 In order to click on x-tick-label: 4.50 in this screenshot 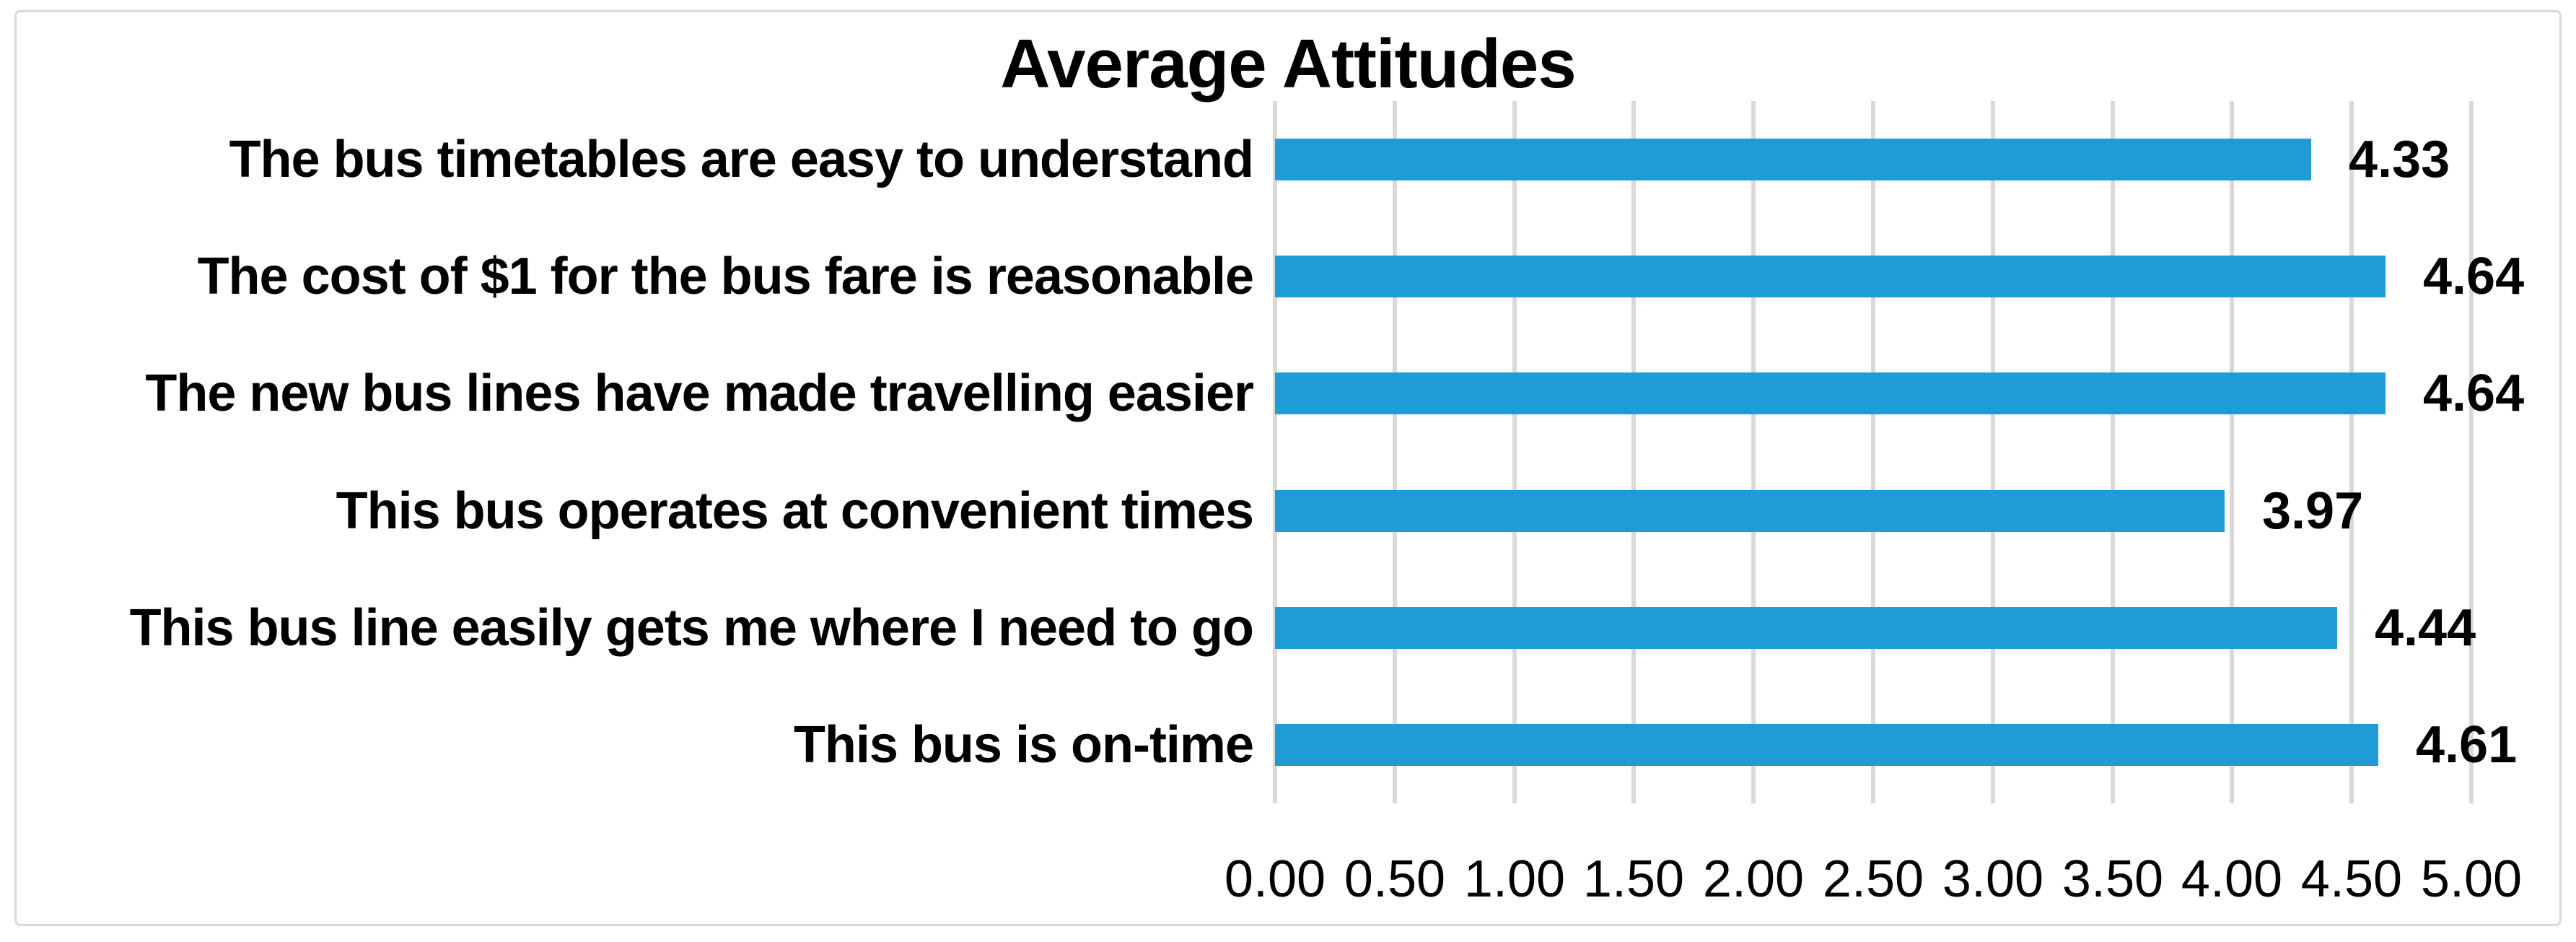, I will do `click(2351, 879)`.